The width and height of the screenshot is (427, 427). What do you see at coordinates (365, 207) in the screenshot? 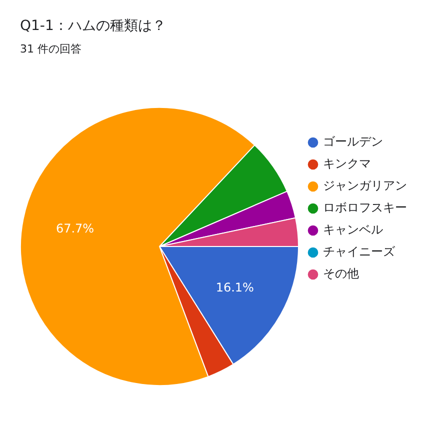
I see `legend-label: ロボロフスキー` at bounding box center [365, 207].